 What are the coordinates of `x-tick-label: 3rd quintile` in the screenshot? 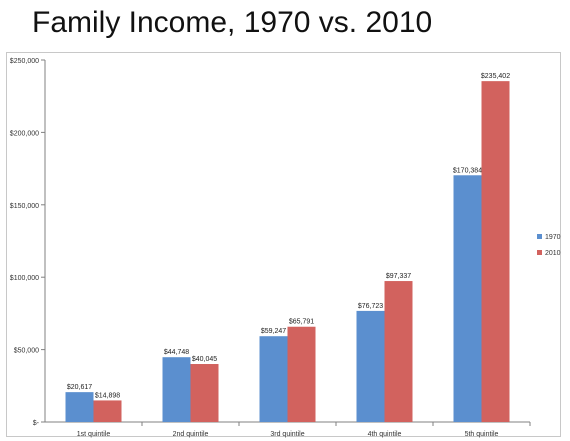 It's located at (287, 434).